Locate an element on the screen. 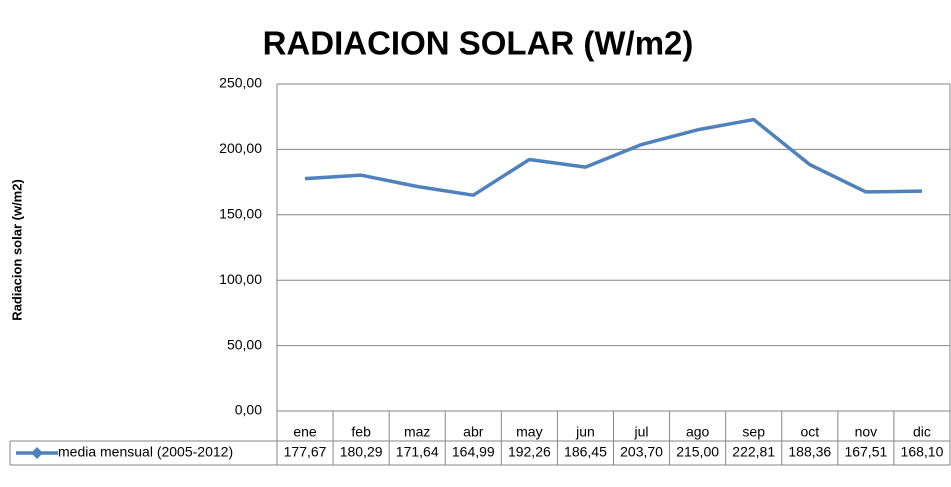  x-tick-label: may is located at coordinates (529, 432).